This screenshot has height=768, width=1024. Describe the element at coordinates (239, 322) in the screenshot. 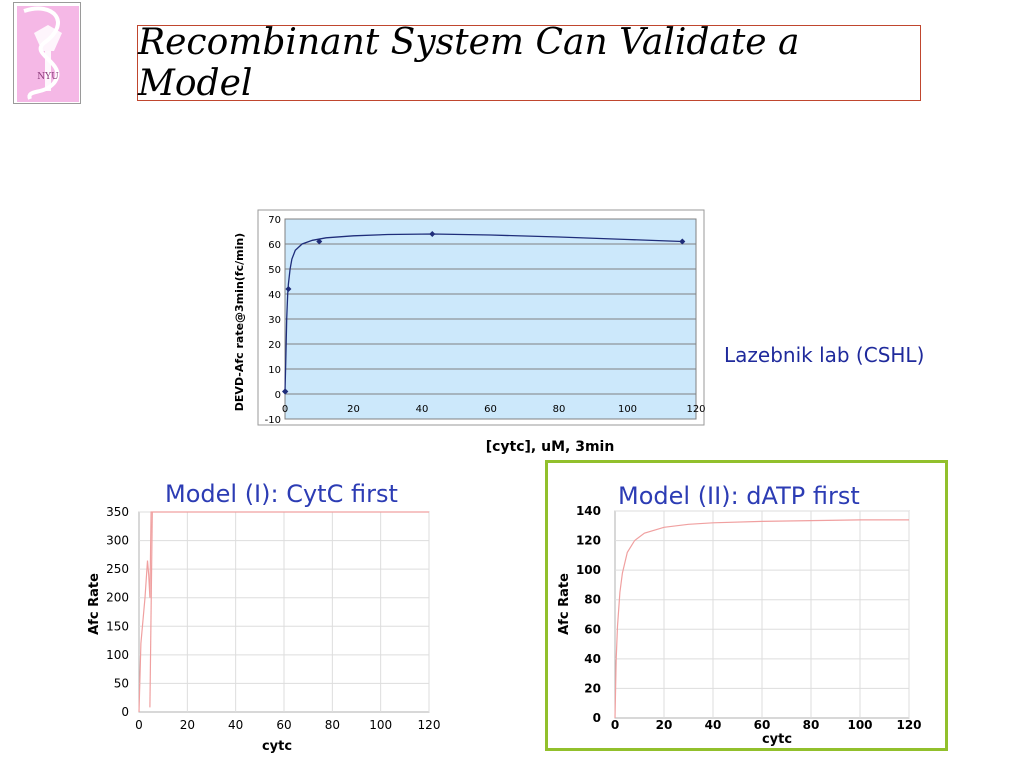

I see `y-axis-label: DEVD-Afc rate@3min(fc/min)` at that location.